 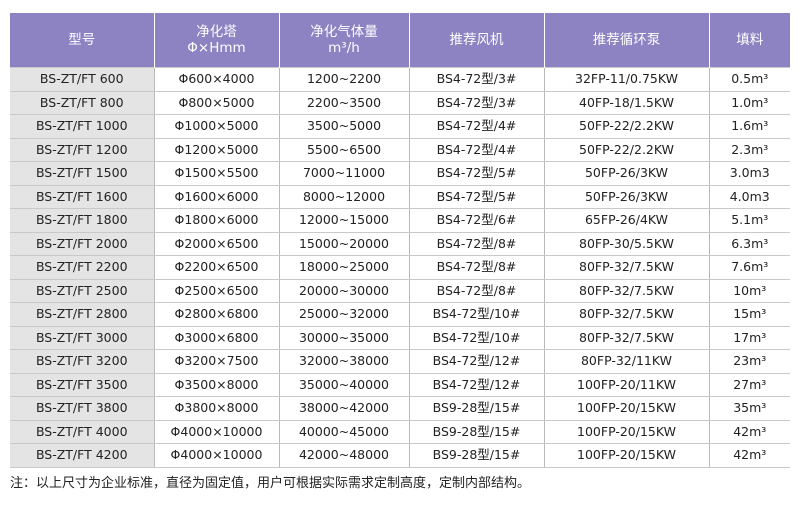 I want to click on cell-gas-volume: 15000~20000, so click(x=344, y=244).